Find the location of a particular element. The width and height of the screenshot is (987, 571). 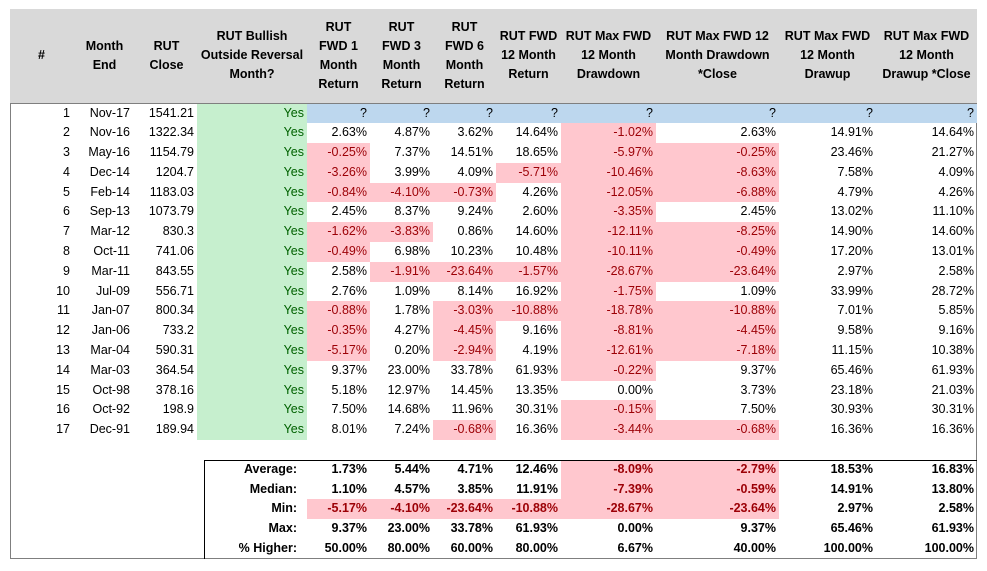

return-cell: 7.24% is located at coordinates (412, 429).